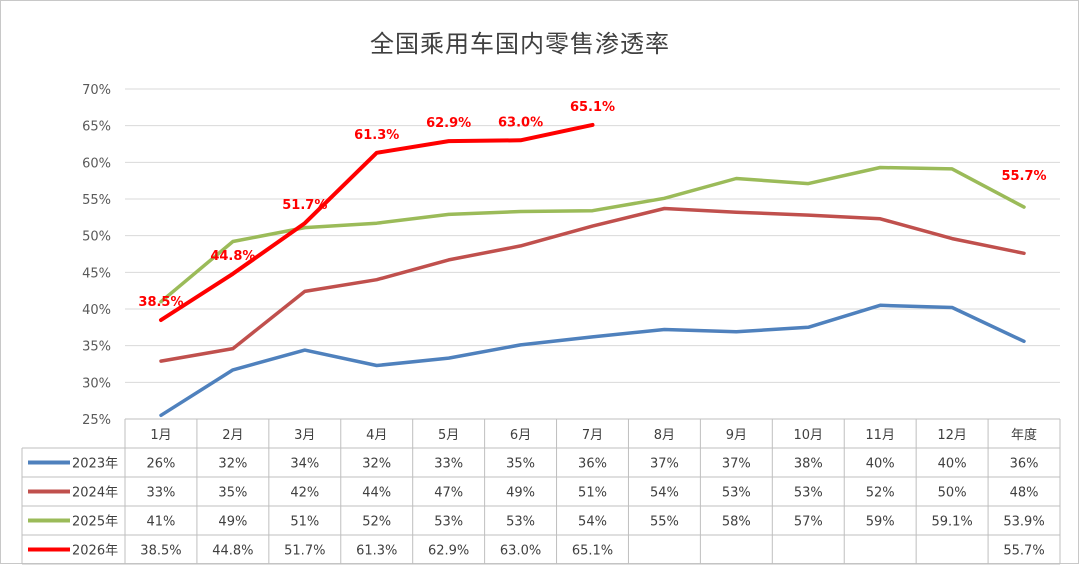 The image size is (1080, 565). What do you see at coordinates (520, 435) in the screenshot?
I see `x-tick-label: 6月` at bounding box center [520, 435].